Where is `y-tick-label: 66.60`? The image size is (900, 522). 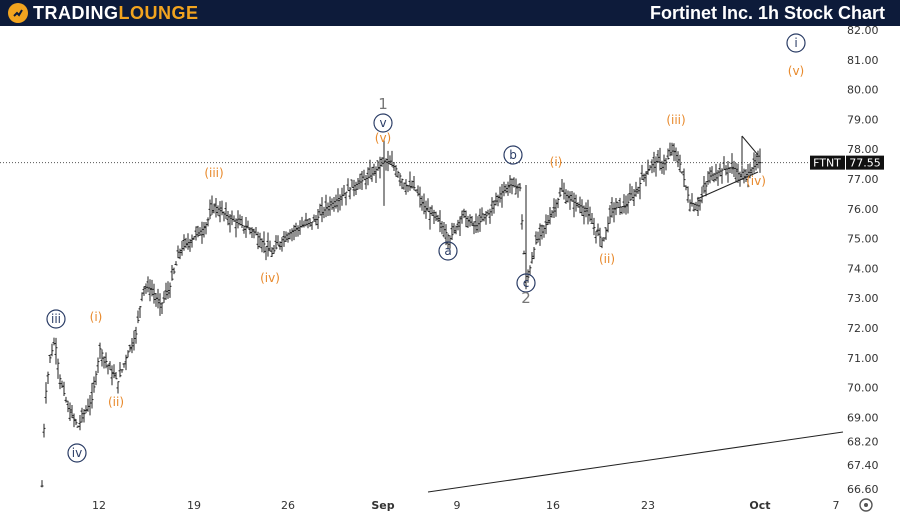 y-tick-label: 66.60 is located at coordinates (863, 489).